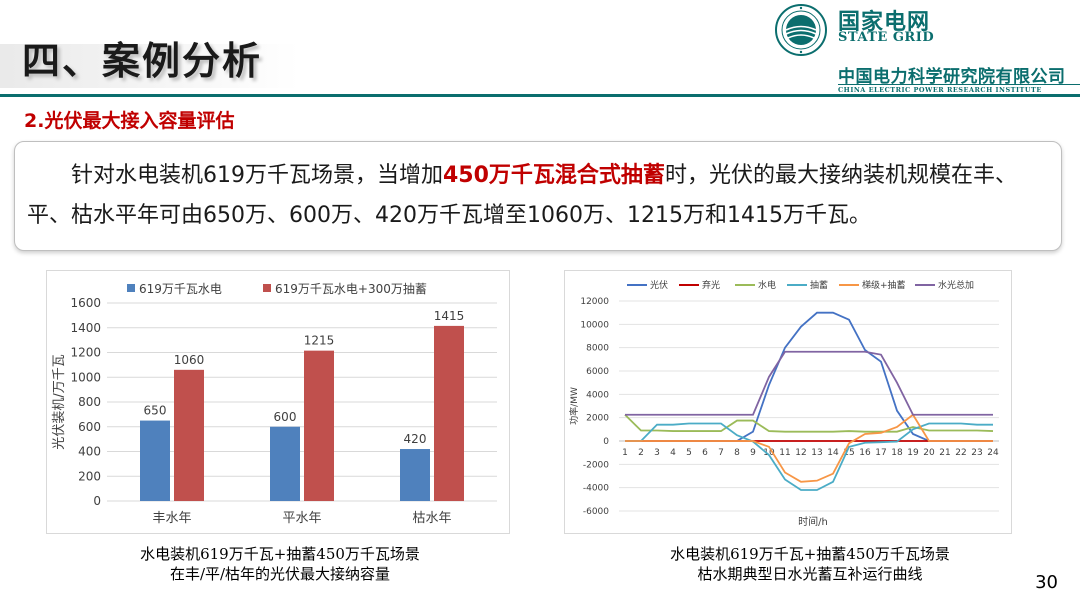 The width and height of the screenshot is (1080, 608). What do you see at coordinates (89, 427) in the screenshot?
I see `y-tick-label: 600` at bounding box center [89, 427].